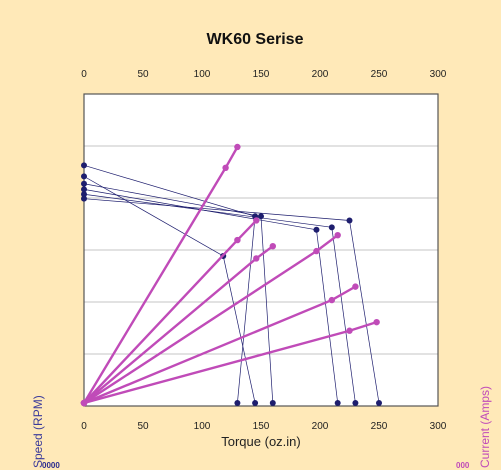 This screenshot has width=501, height=470. I want to click on x-tick-label-bottom: 300, so click(438, 426).